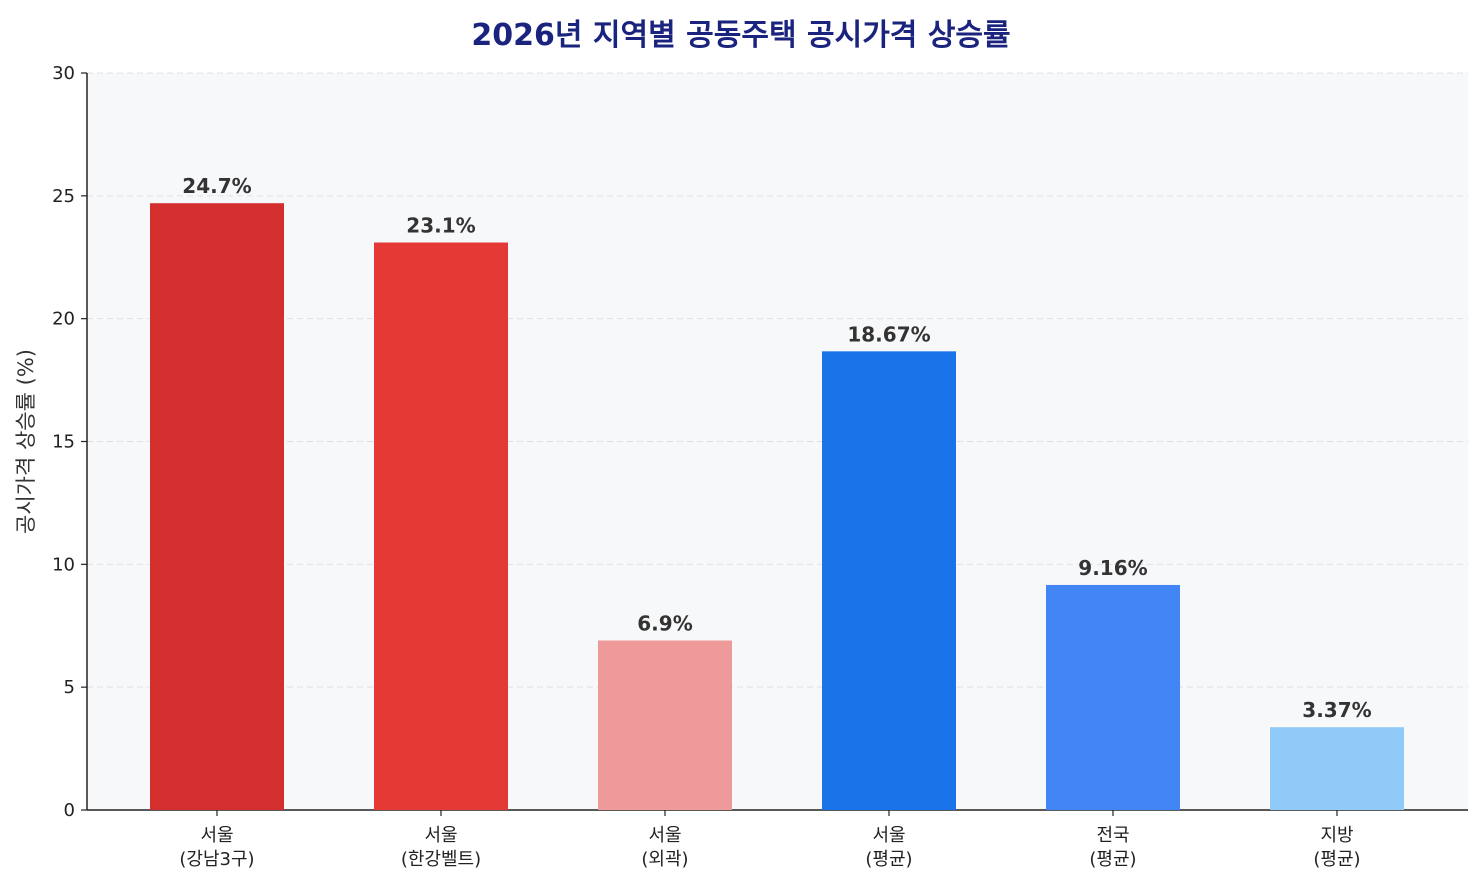 The width and height of the screenshot is (1482, 884). Describe the element at coordinates (1112, 847) in the screenshot. I see `x-tick-label: 전국 (평균)` at that location.